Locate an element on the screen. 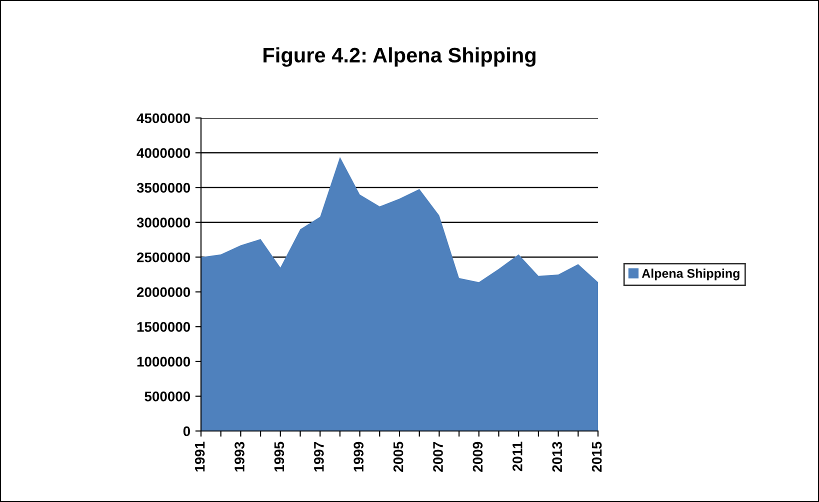 This screenshot has height=502, width=819. y-tick-label: 2000000 is located at coordinates (163, 292).